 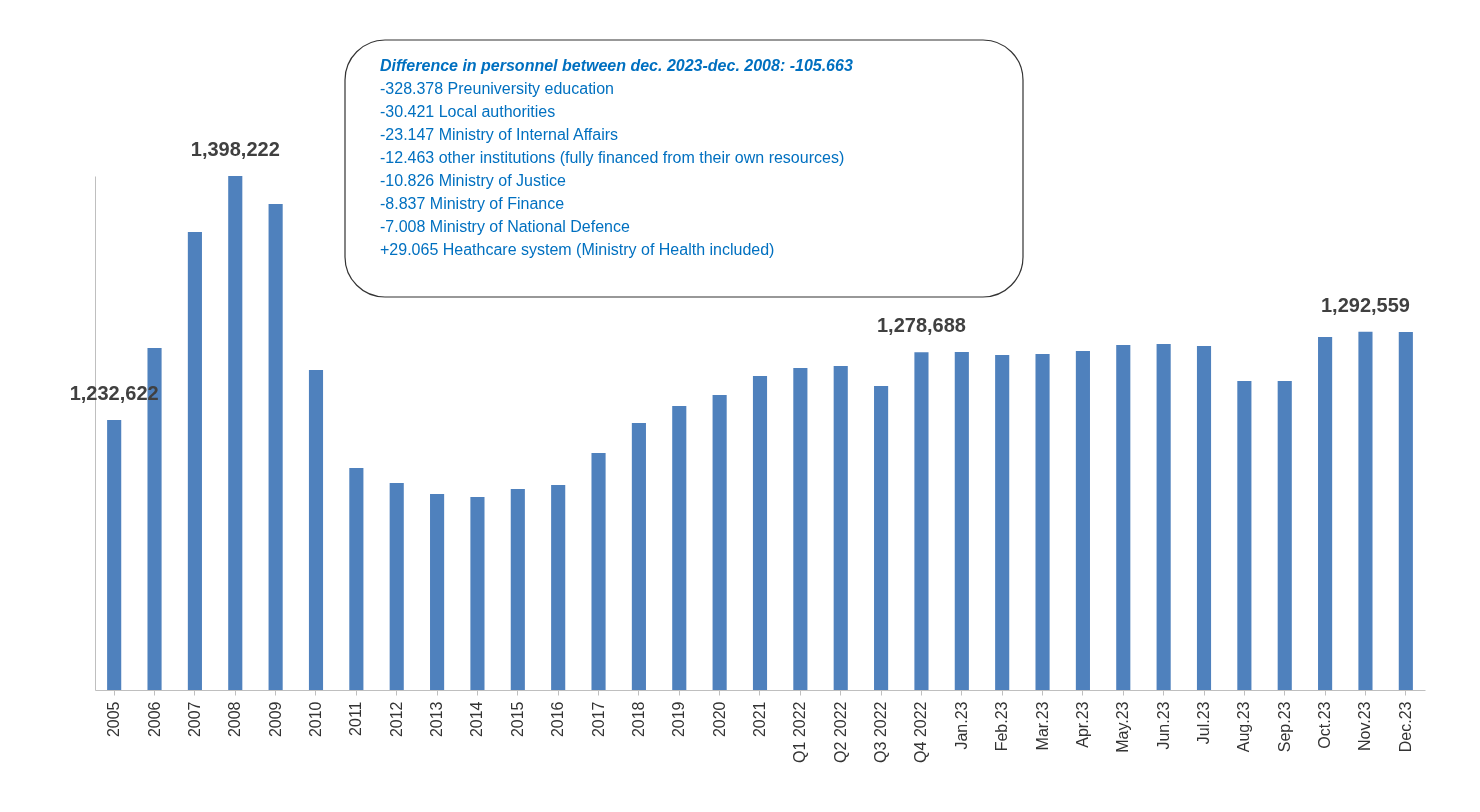 I want to click on text: -23.147 Ministry of Internal Affairs, so click(x=499, y=134).